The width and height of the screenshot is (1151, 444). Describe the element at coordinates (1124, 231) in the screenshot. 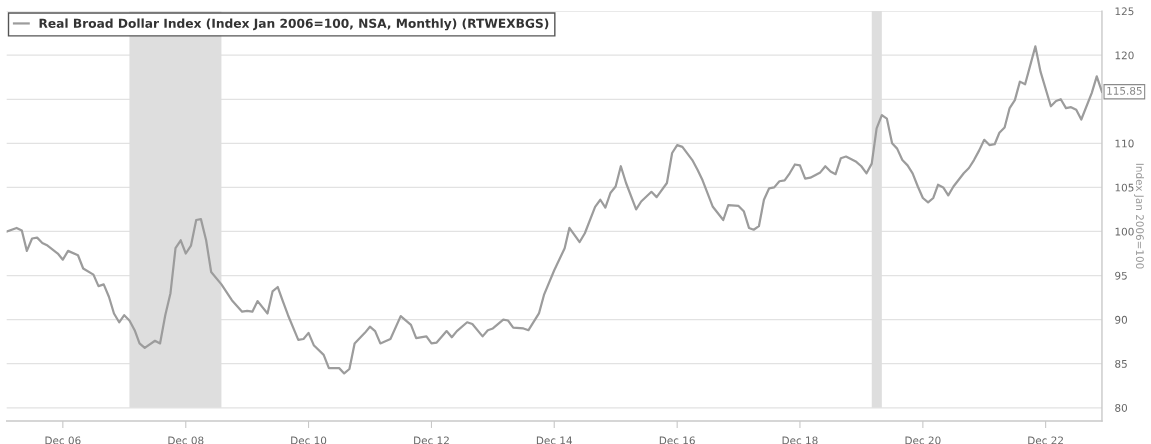

I see `y-tick-label: 100` at that location.